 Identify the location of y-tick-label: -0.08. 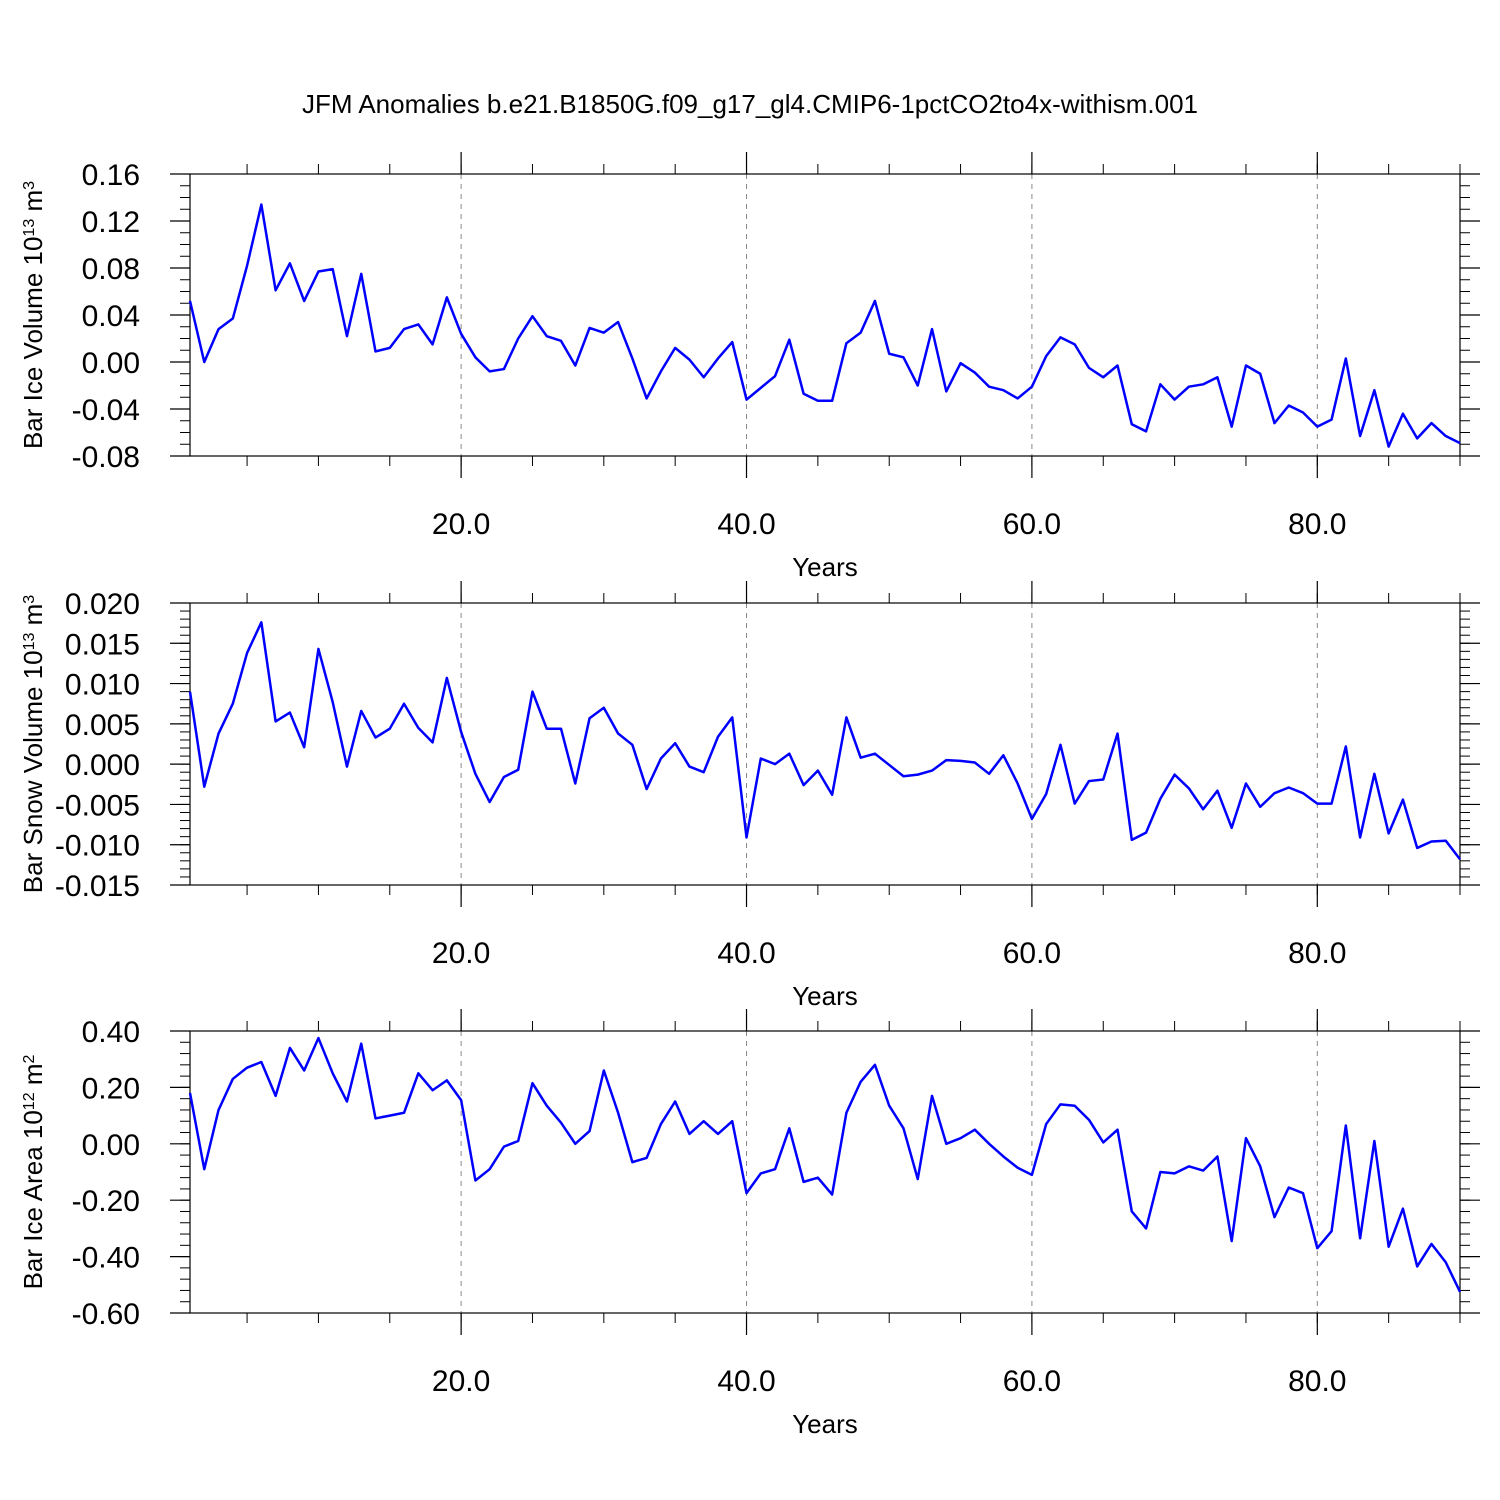
(106, 457).